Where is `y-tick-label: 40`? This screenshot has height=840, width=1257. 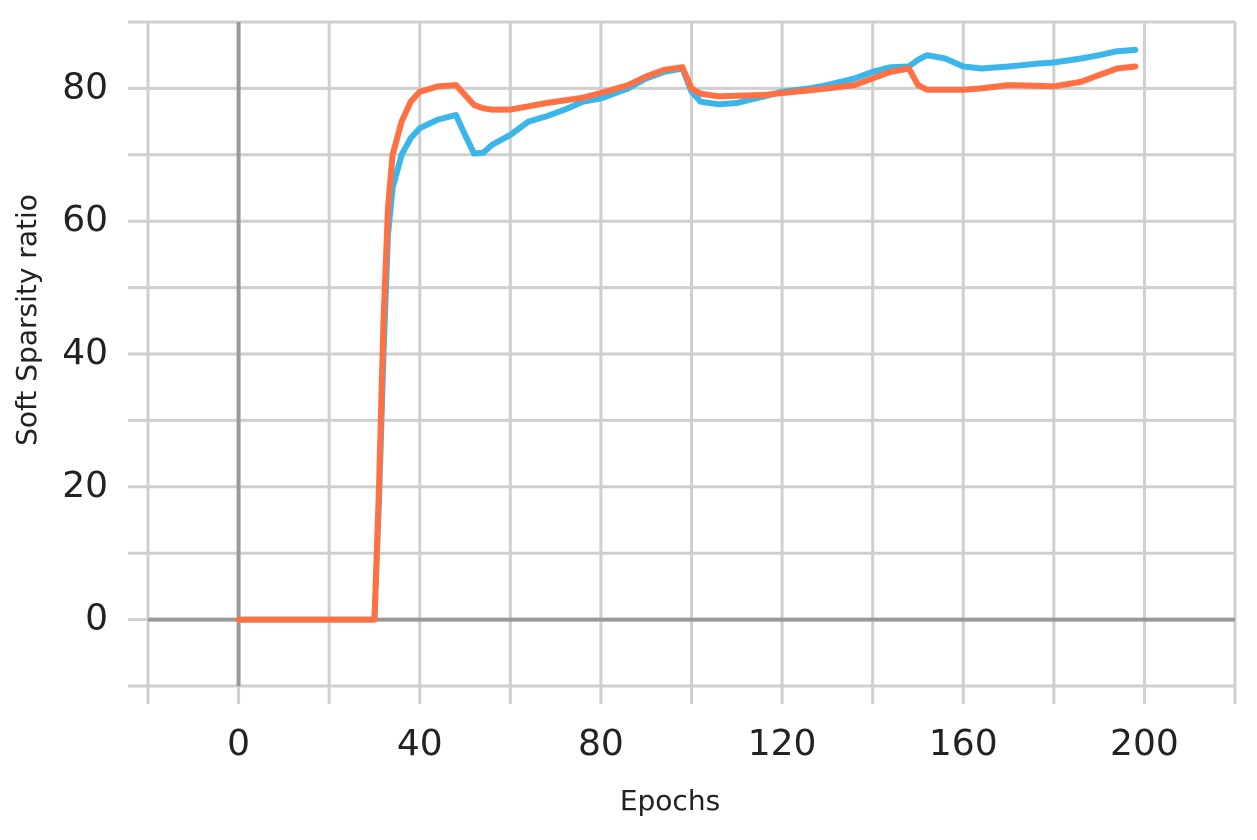 y-tick-label: 40 is located at coordinates (85, 352).